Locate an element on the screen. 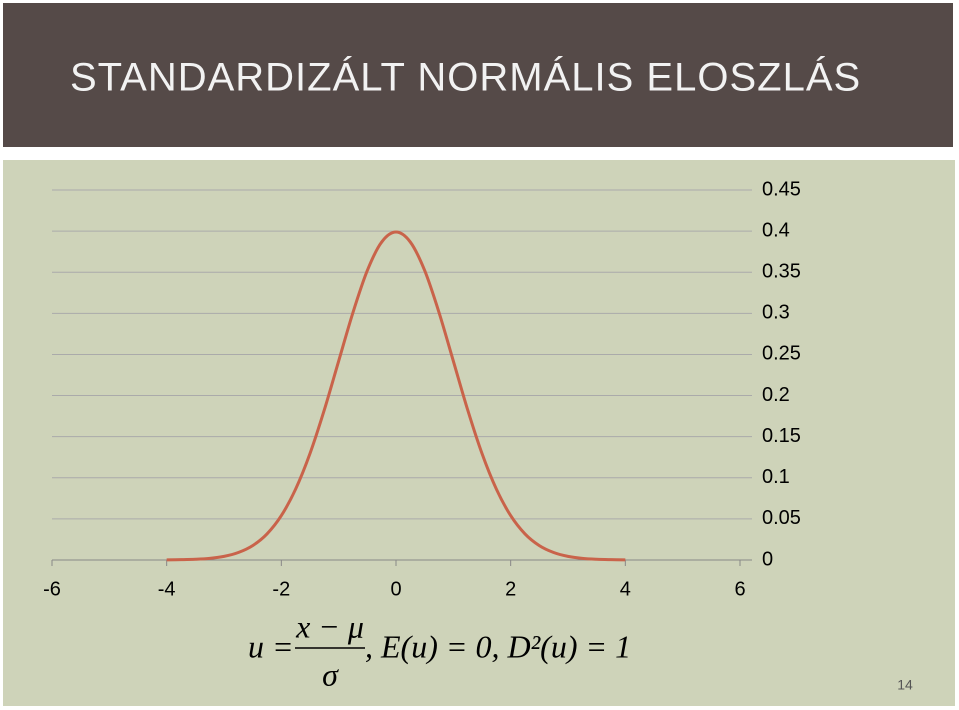 This screenshot has width=959, height=710. y-tick-label: 0.4 is located at coordinates (776, 230).